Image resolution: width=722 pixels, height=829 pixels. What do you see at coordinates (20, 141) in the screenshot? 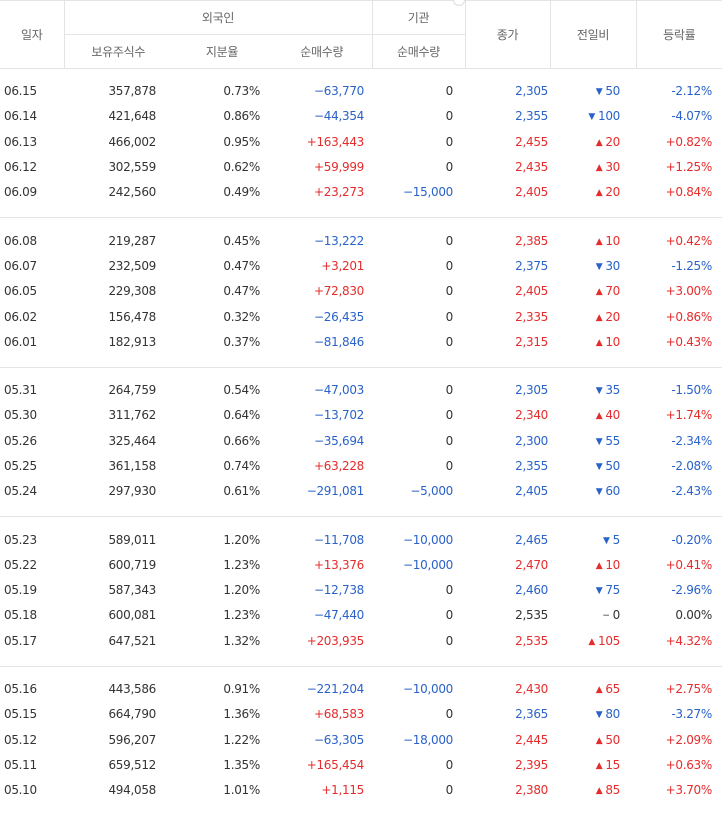
I see `cell-date: 06.13` at bounding box center [20, 141].